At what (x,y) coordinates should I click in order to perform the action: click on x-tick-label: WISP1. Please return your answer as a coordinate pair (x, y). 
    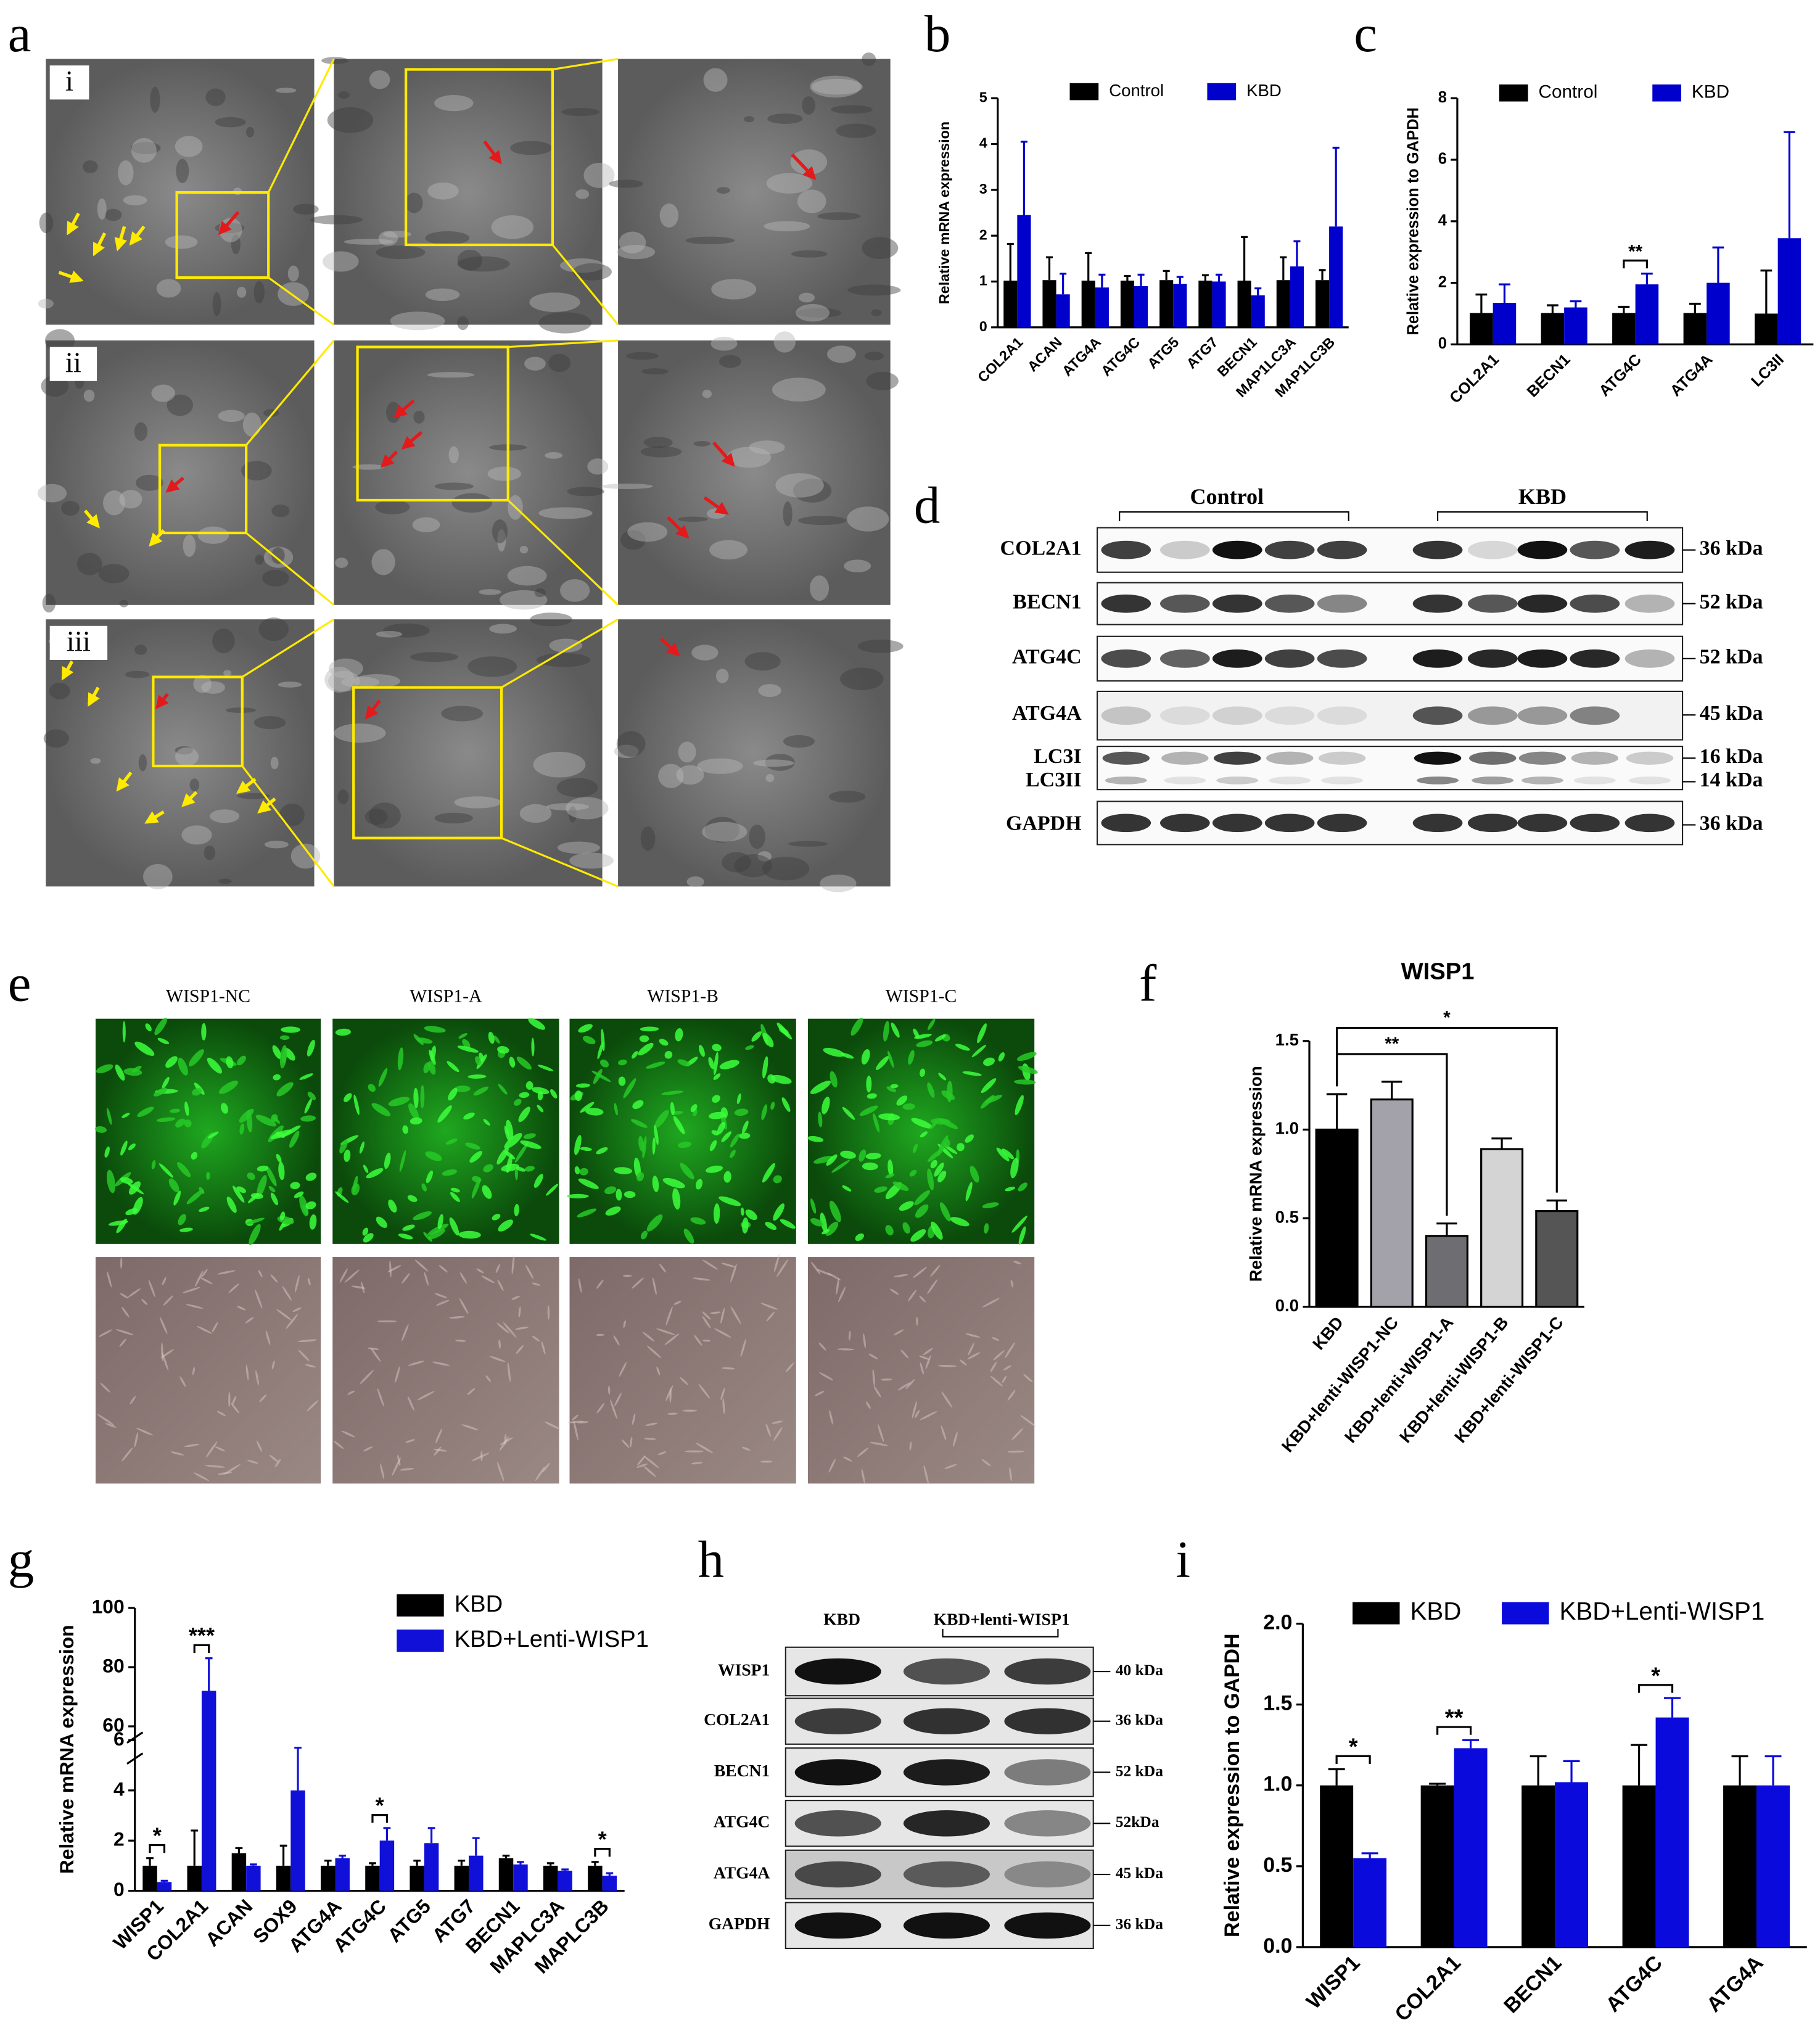
    Looking at the image, I should click on (1334, 1983).